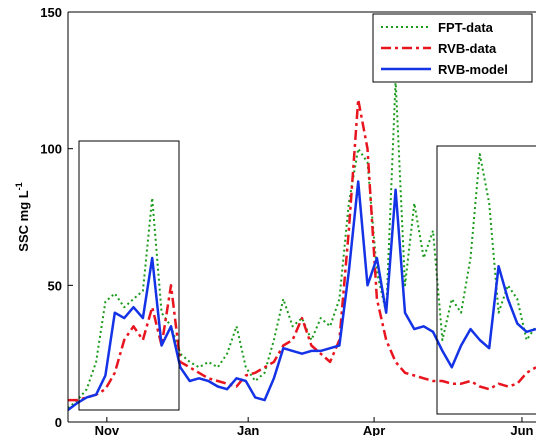  Describe the element at coordinates (55, 285) in the screenshot. I see `y-tick-label: 50` at that location.